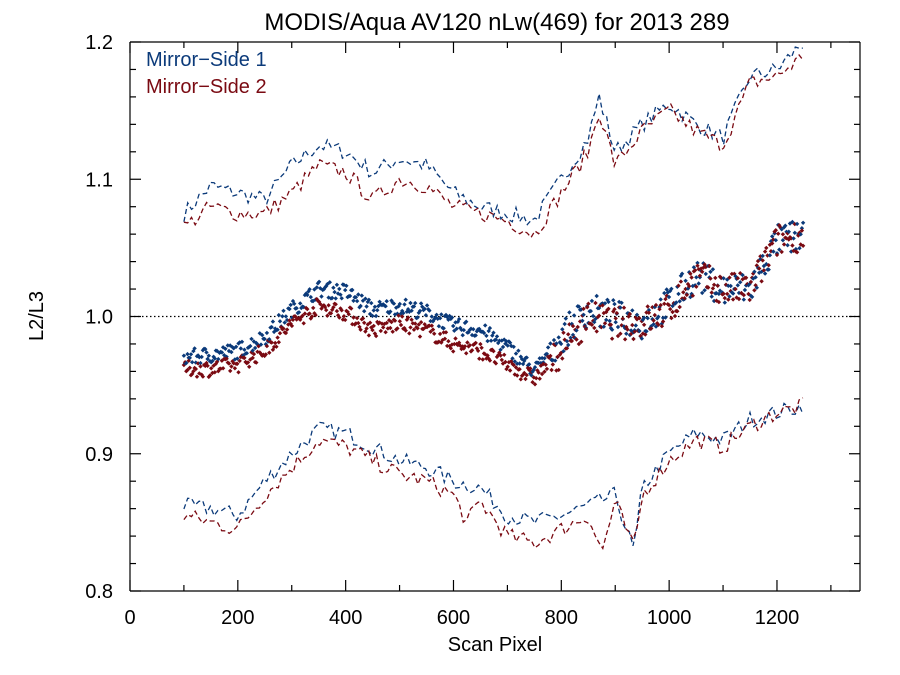 The width and height of the screenshot is (900, 675). Describe the element at coordinates (37, 316) in the screenshot. I see `y-axis-label: L2/L3` at that location.